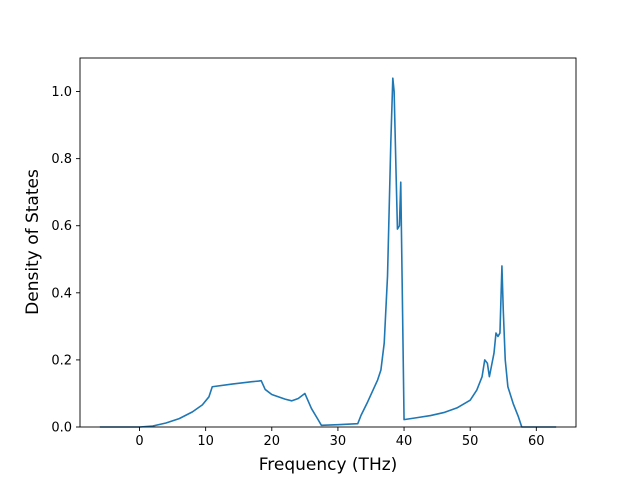  I want to click on x-tick-label: 0, so click(139, 441).